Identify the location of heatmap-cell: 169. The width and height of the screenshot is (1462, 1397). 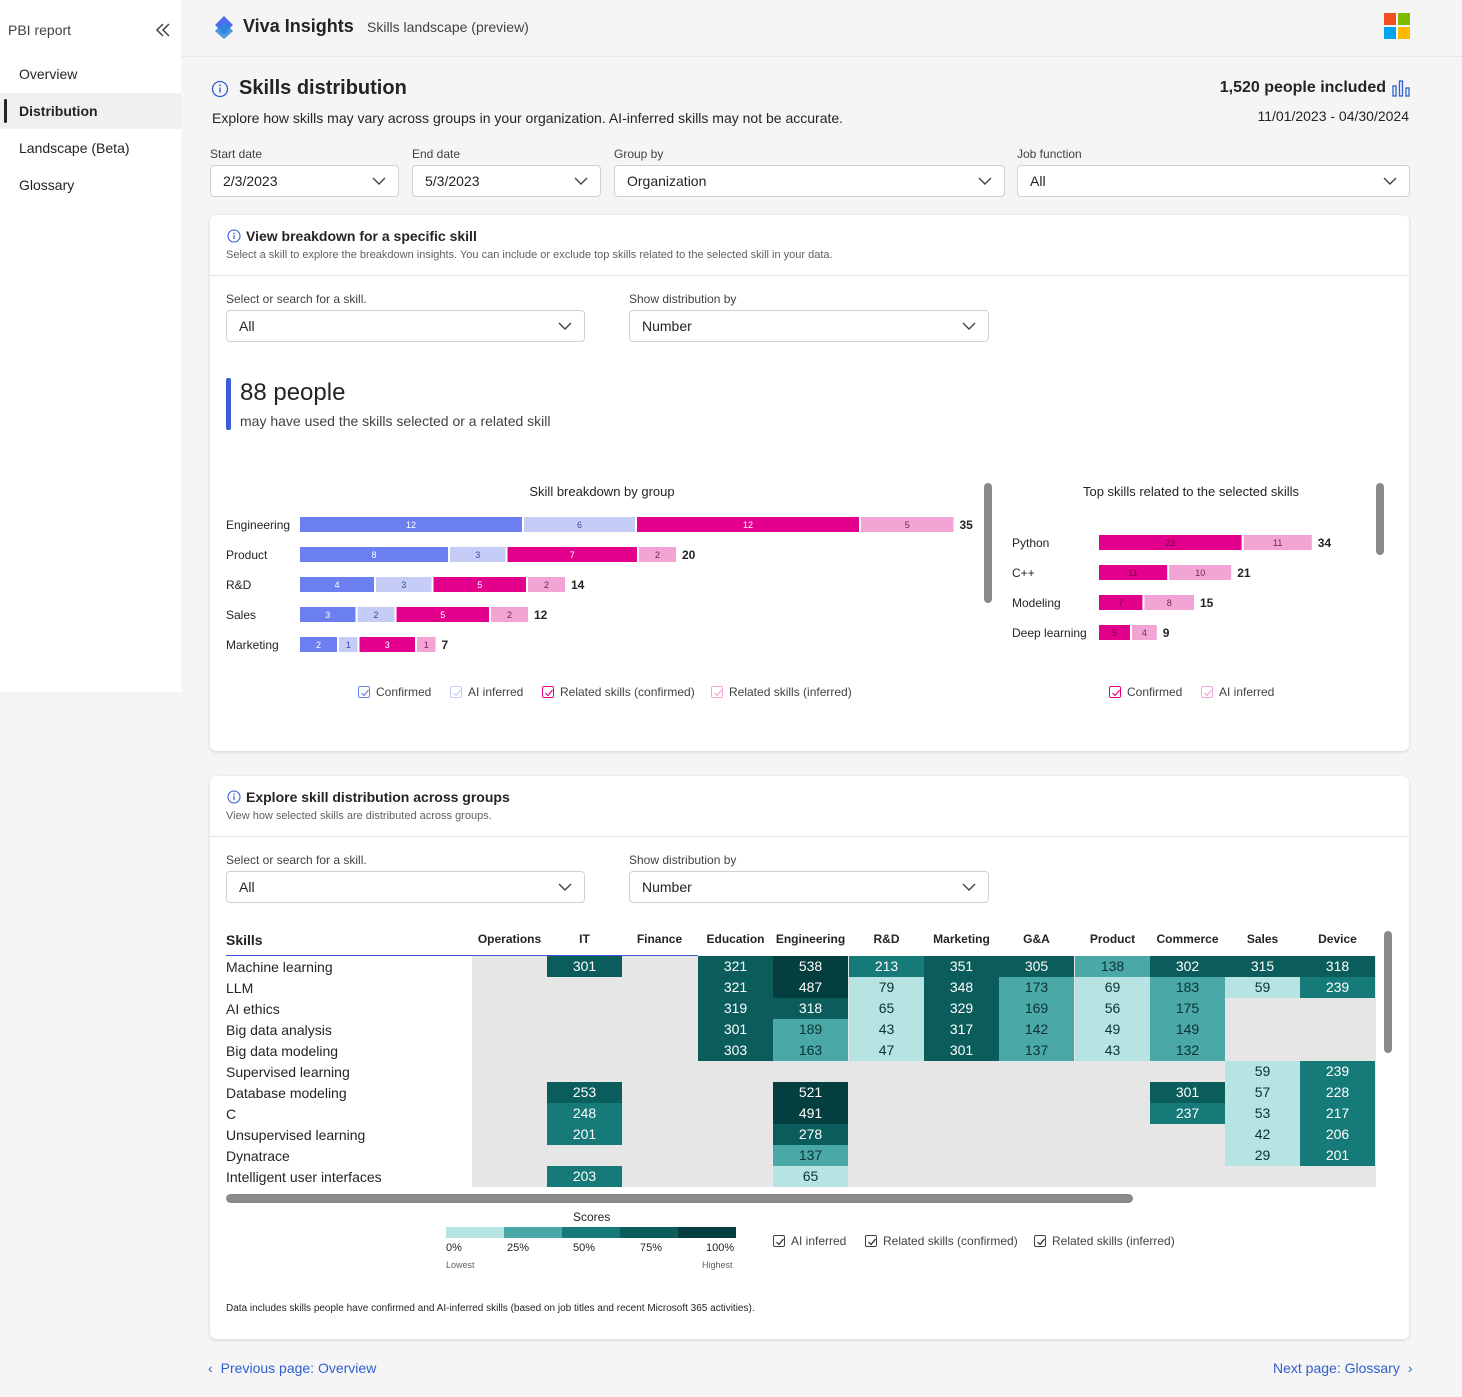
(1036, 1008).